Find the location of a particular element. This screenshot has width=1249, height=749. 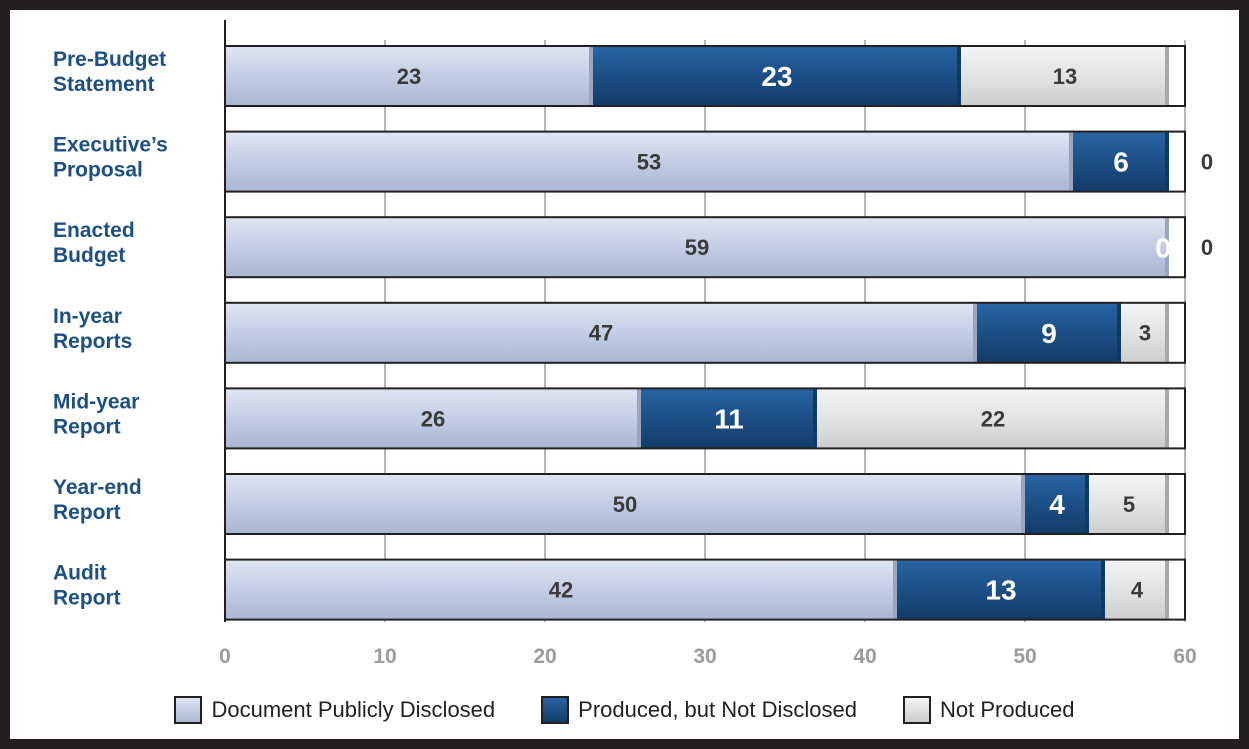

value-label-not-produced: 22 is located at coordinates (993, 418).